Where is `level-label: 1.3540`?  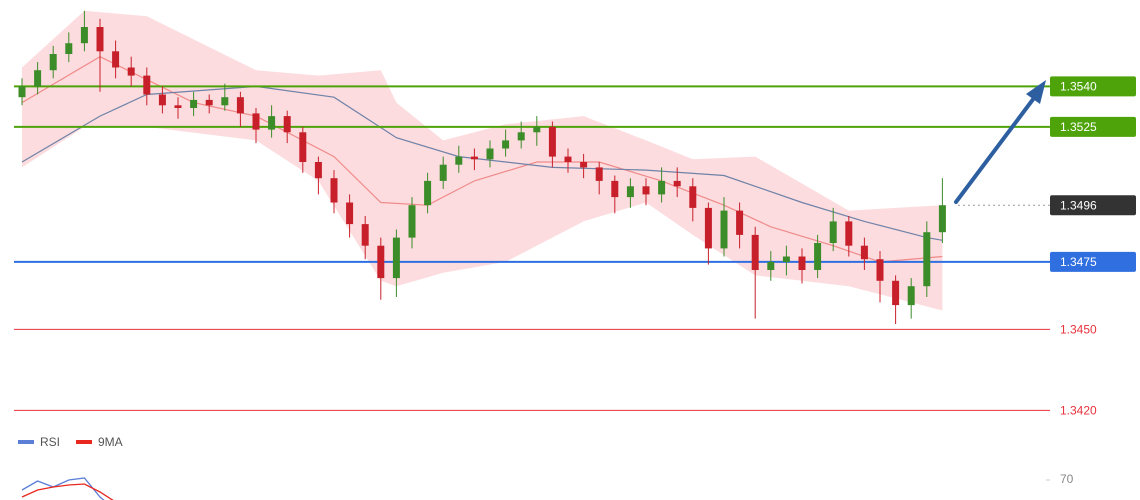
level-label: 1.3540 is located at coordinates (1078, 87).